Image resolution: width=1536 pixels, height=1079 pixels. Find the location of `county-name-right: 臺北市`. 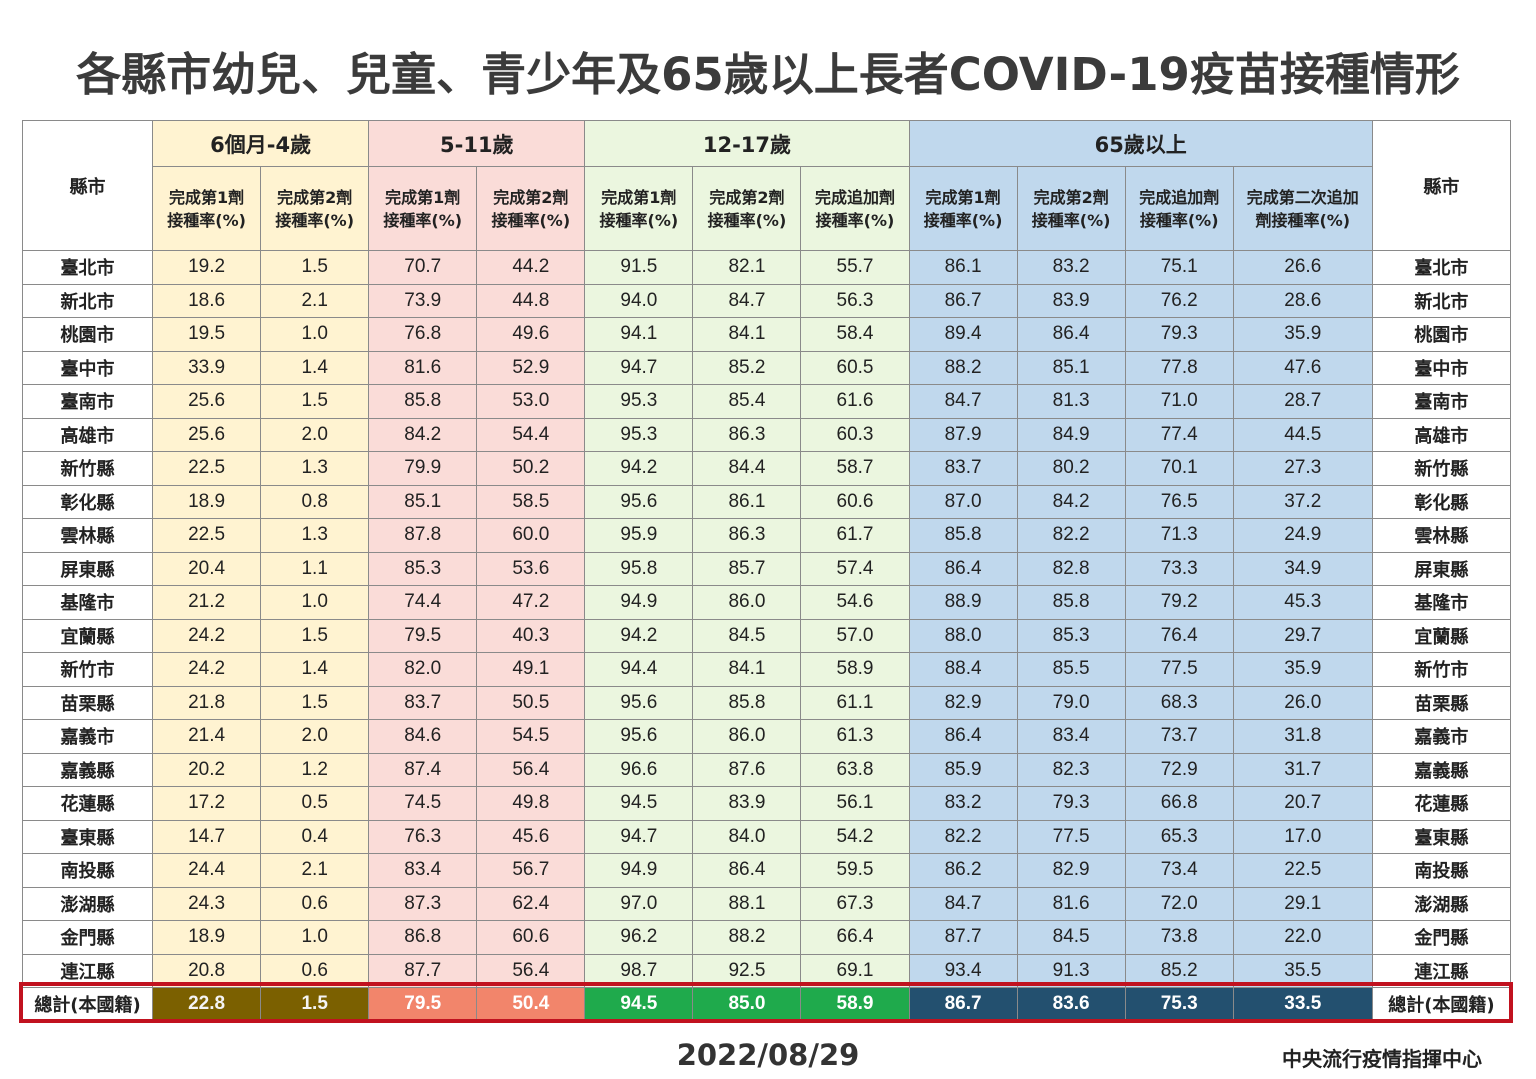

county-name-right: 臺北市 is located at coordinates (1441, 267).